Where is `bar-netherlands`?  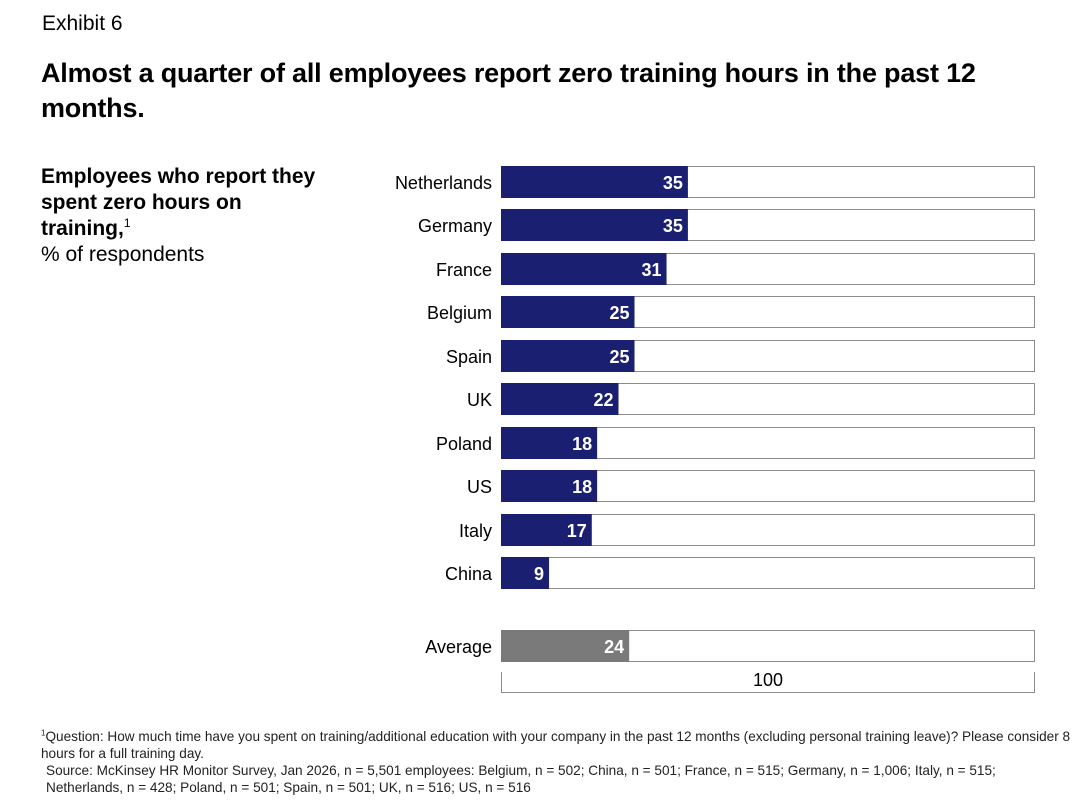 bar-netherlands is located at coordinates (594, 182).